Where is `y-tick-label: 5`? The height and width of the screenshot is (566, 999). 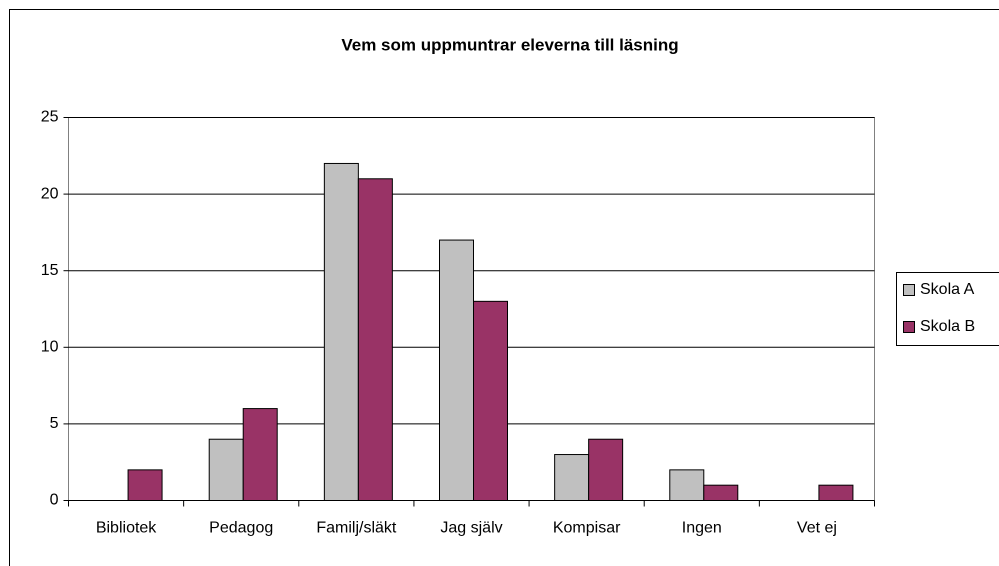 y-tick-label: 5 is located at coordinates (54, 423).